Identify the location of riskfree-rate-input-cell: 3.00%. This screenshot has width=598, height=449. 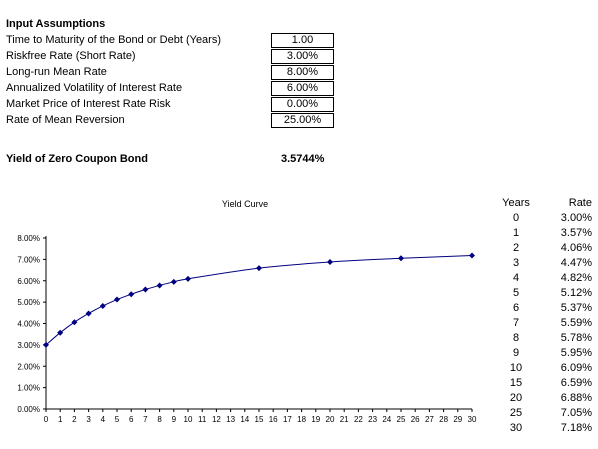
(302, 56).